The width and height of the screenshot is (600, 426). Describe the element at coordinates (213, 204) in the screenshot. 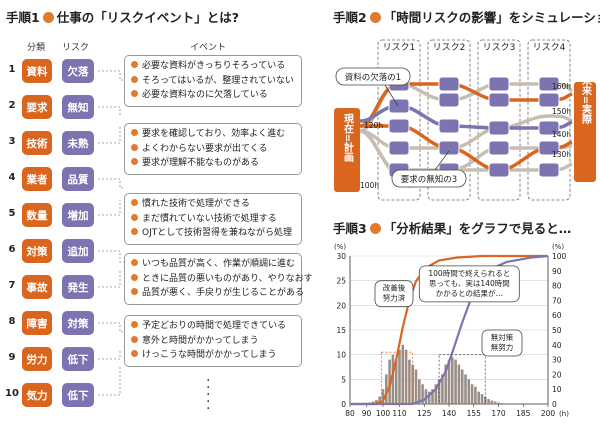

I see `event-item: 慣れた技術で処理ができる` at that location.